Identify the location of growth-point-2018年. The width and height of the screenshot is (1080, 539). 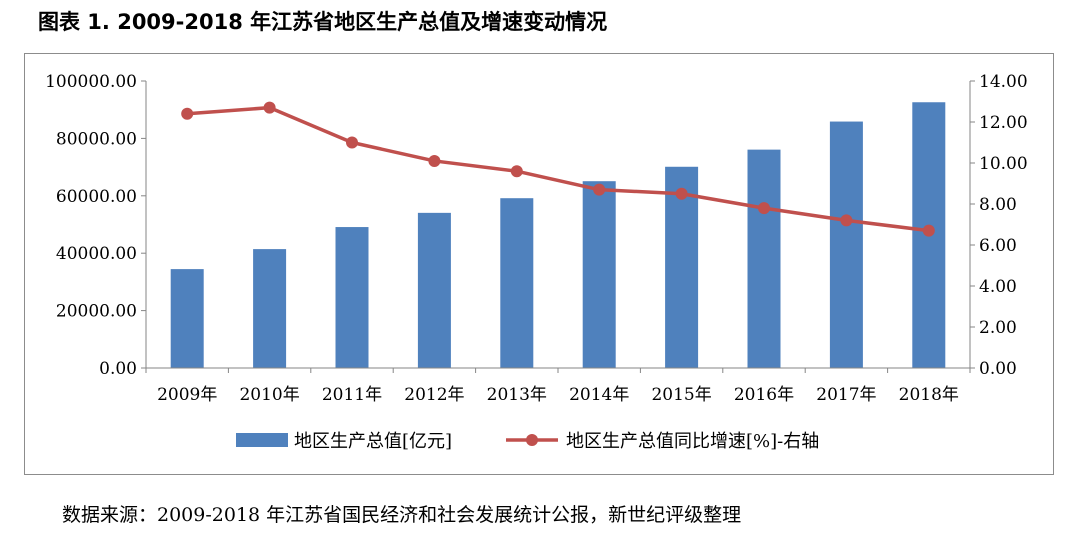
(928, 230).